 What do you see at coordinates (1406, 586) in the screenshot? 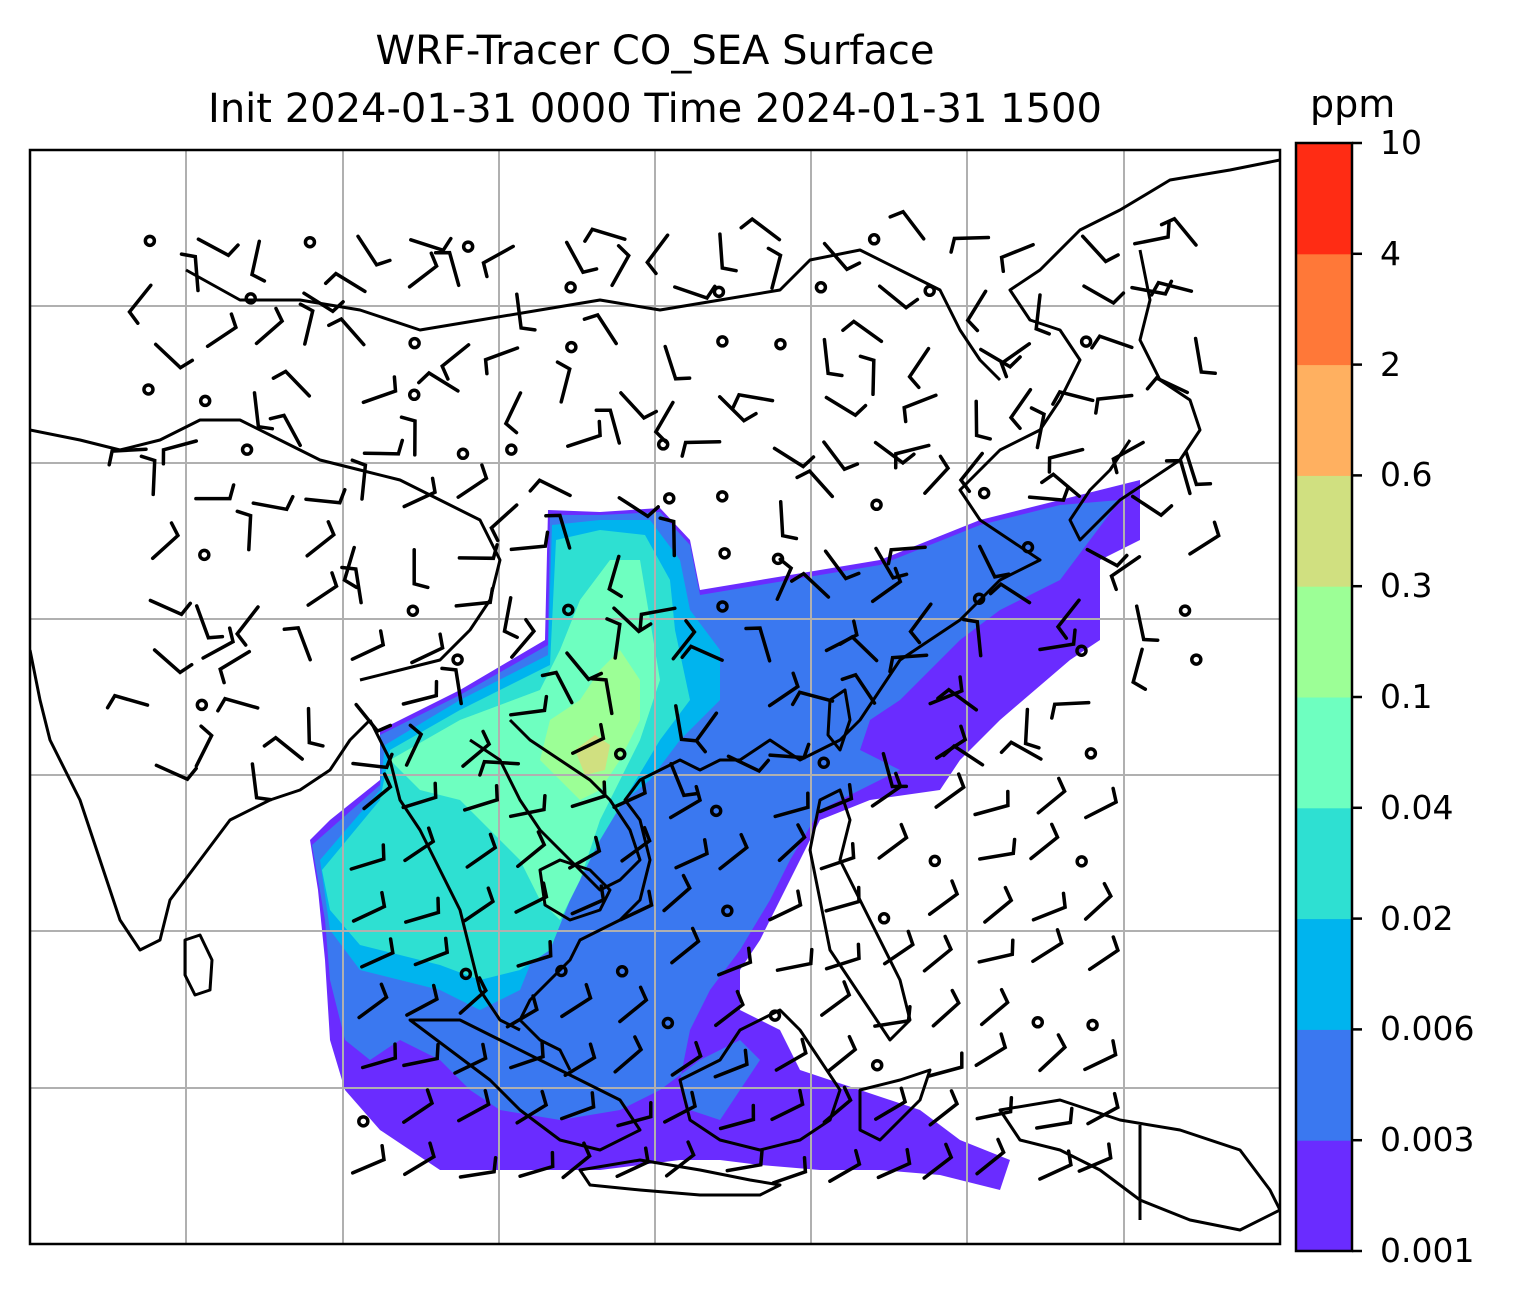
I see `colorbar-tick-label: 0.3` at bounding box center [1406, 586].